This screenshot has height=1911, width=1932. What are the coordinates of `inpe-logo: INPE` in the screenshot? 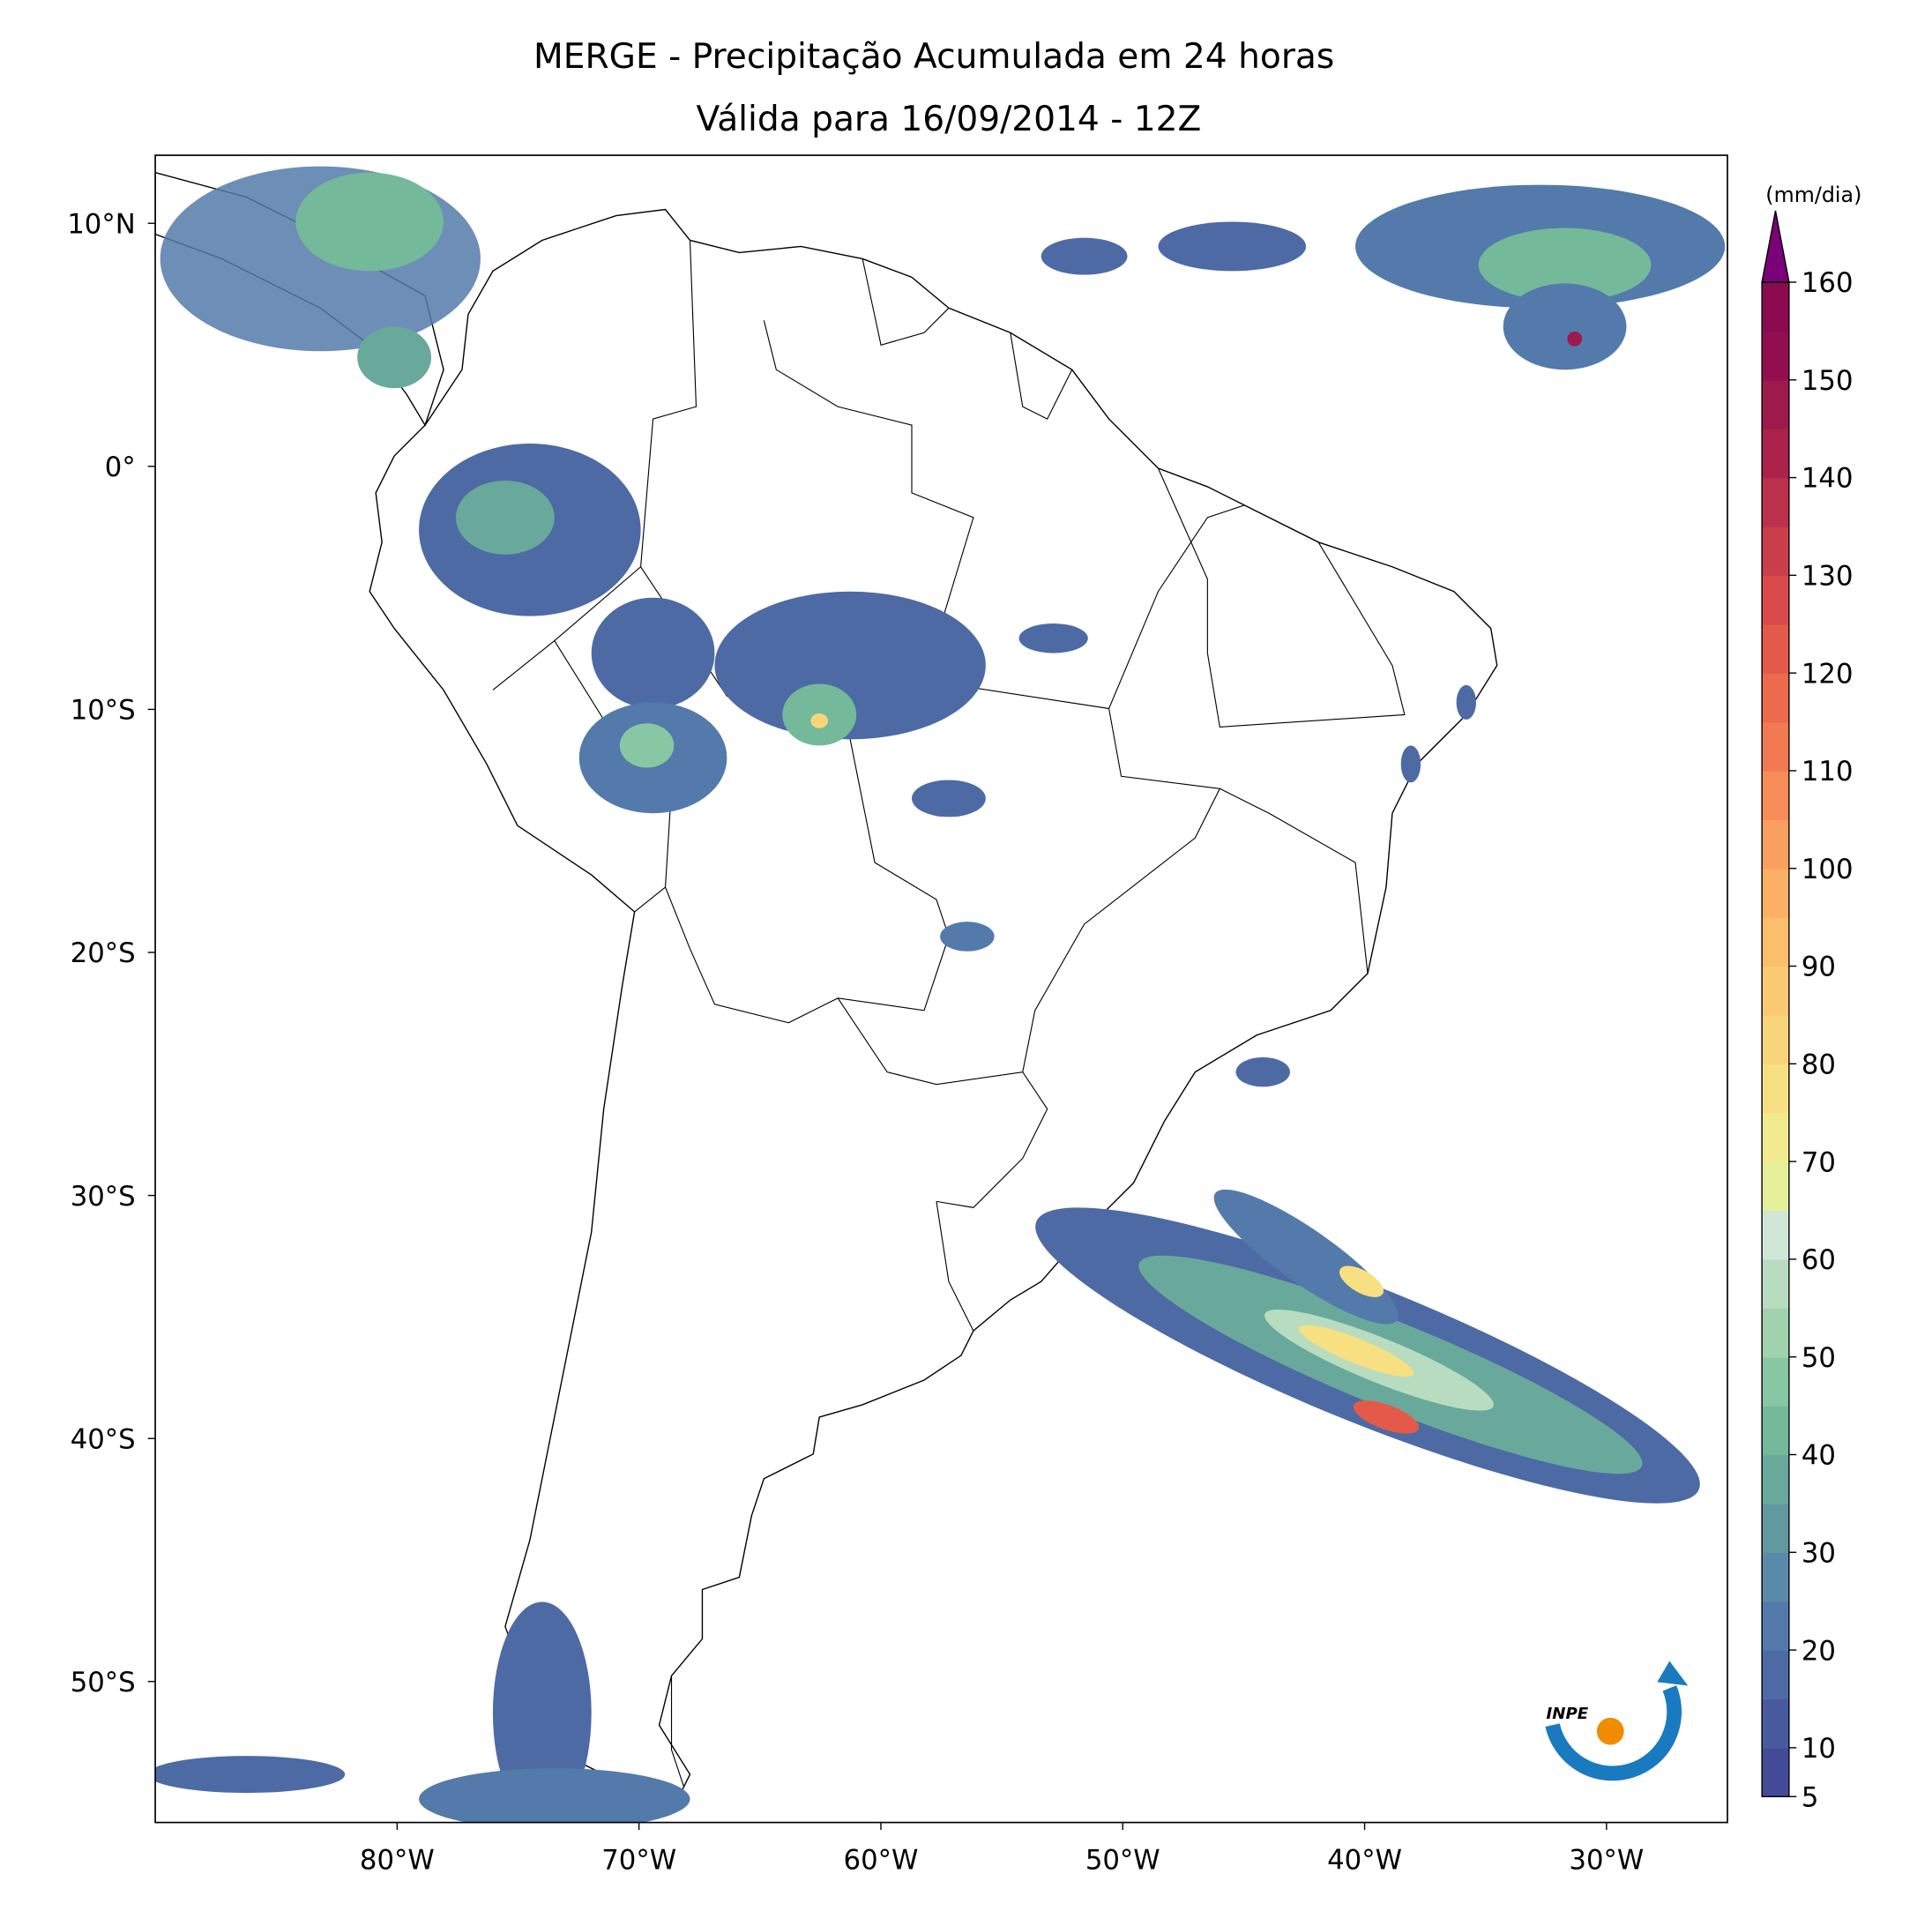 It's located at (1617, 1721).